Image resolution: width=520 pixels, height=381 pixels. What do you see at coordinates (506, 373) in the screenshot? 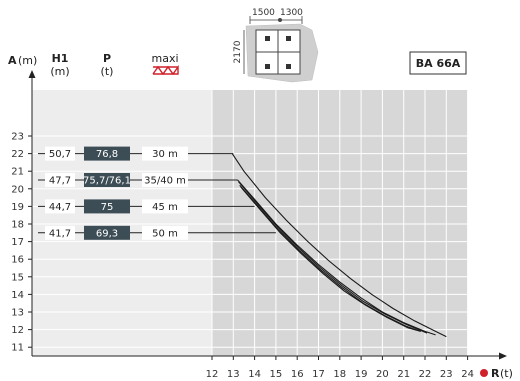
I see `x-axis-unit: (t)` at bounding box center [506, 373].